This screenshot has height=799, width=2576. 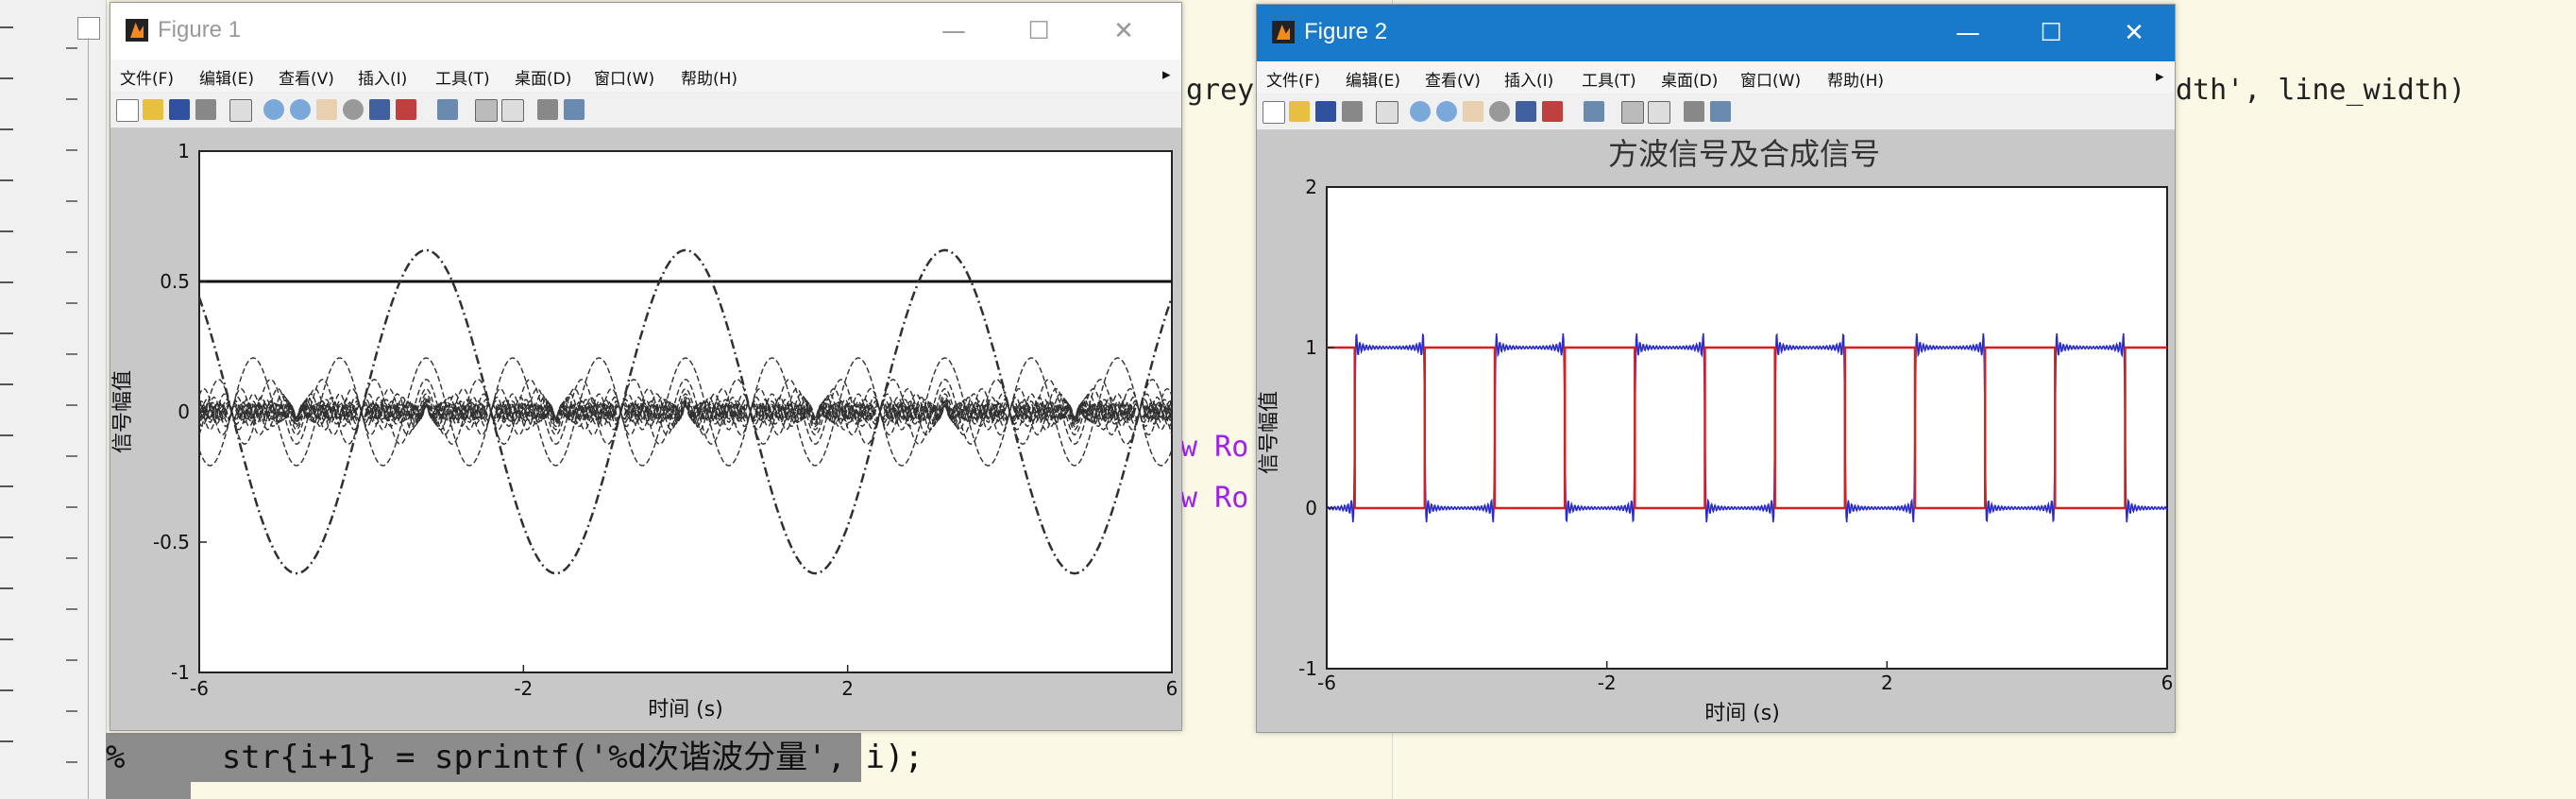 What do you see at coordinates (175, 281) in the screenshot?
I see `y-tick-label: 0.5` at bounding box center [175, 281].